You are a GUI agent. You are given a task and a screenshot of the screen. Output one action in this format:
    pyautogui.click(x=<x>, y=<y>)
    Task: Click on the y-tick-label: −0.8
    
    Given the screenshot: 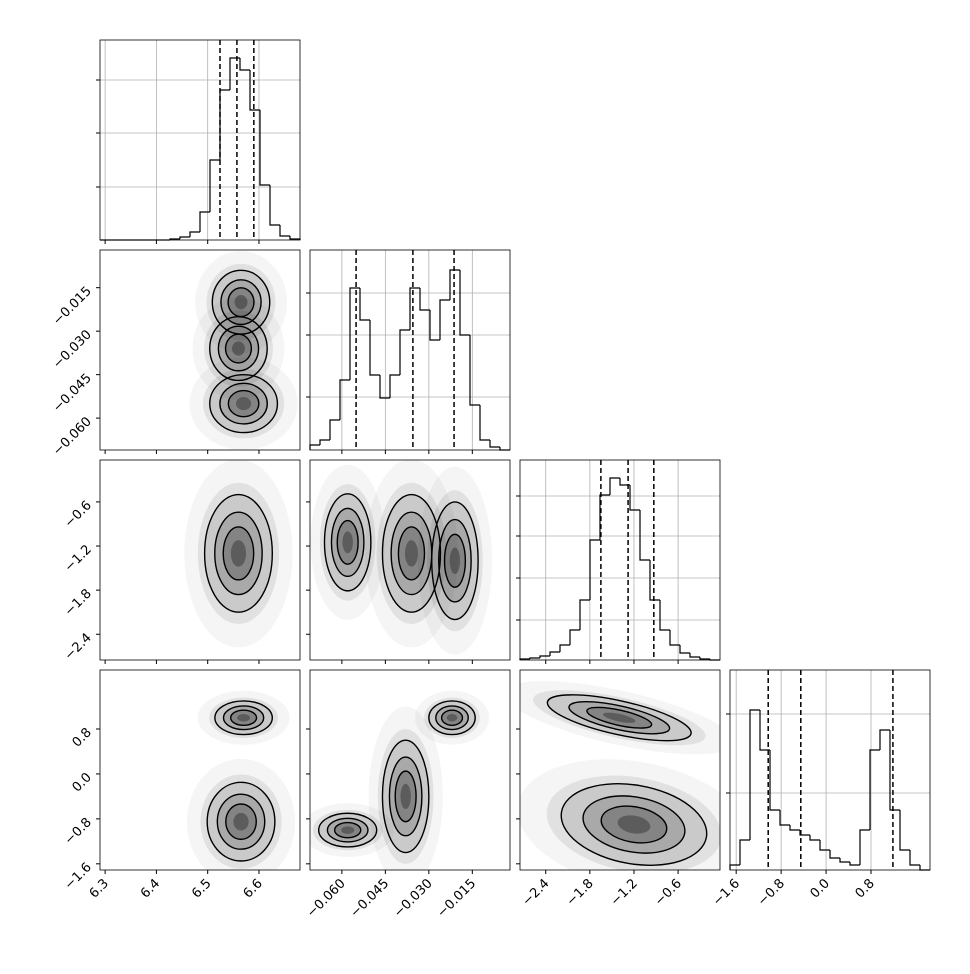 What is the action you would take?
    pyautogui.click(x=78, y=831)
    